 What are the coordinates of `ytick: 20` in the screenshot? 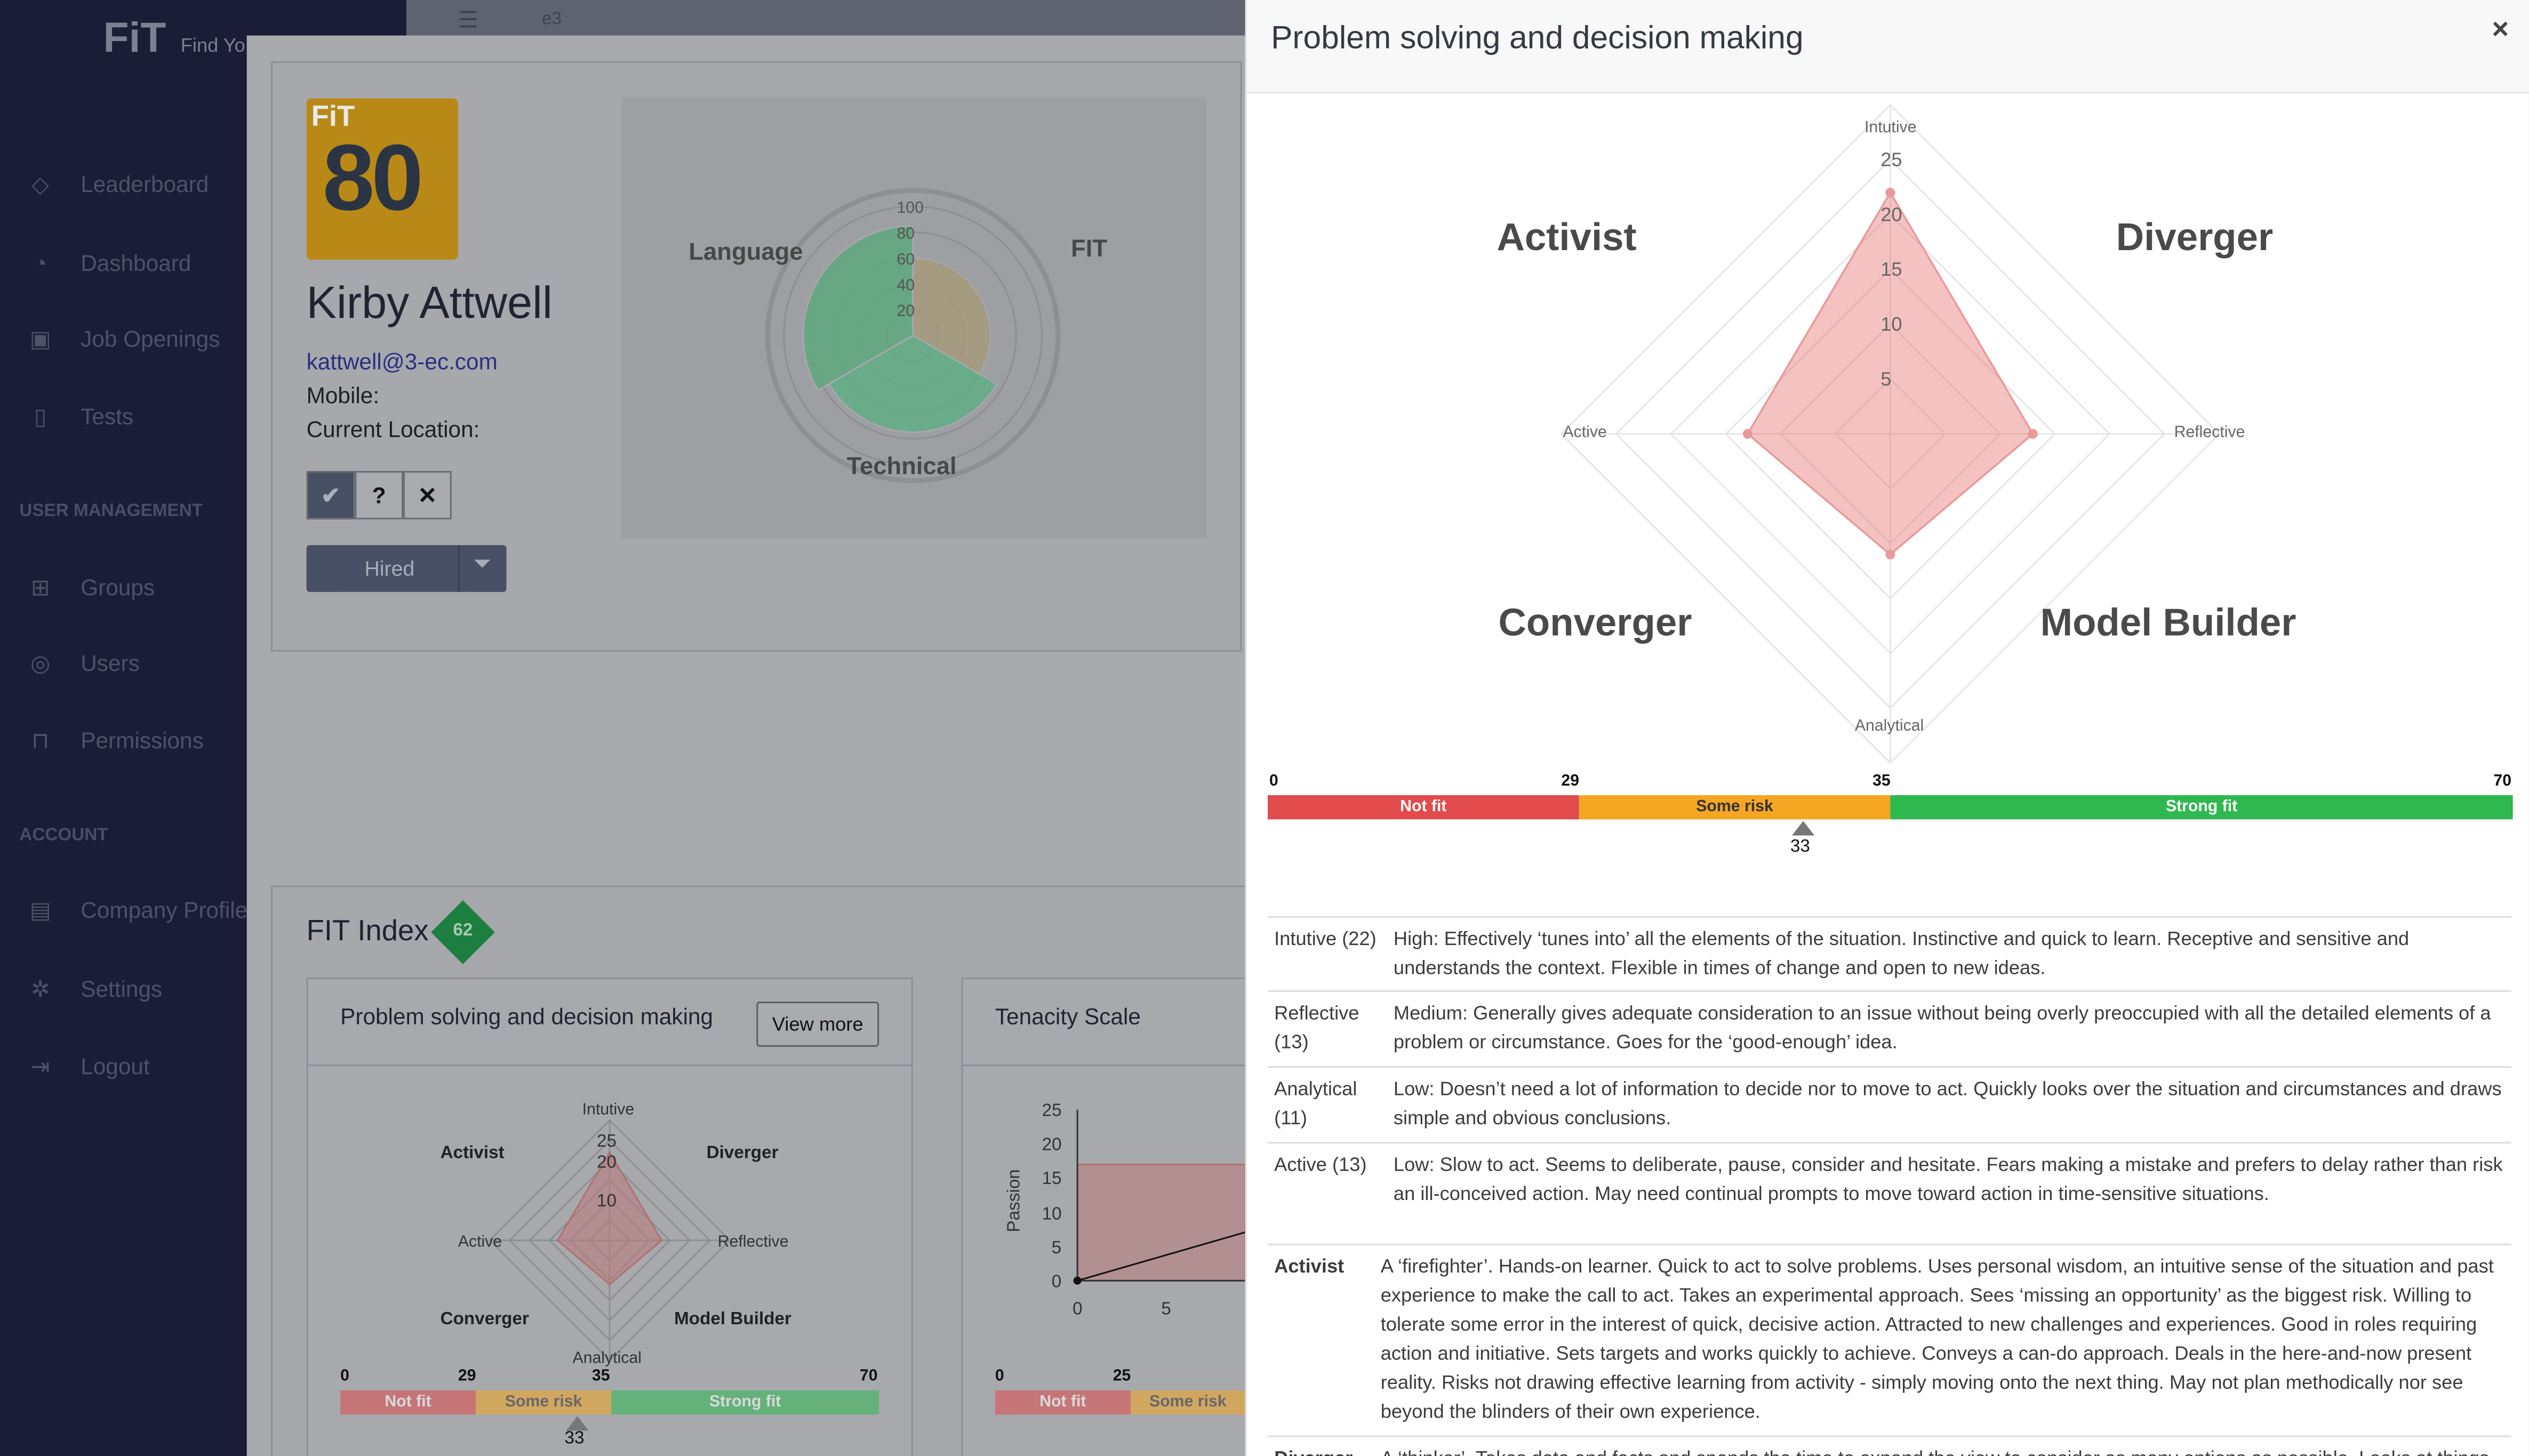 It's located at (1052, 1144).